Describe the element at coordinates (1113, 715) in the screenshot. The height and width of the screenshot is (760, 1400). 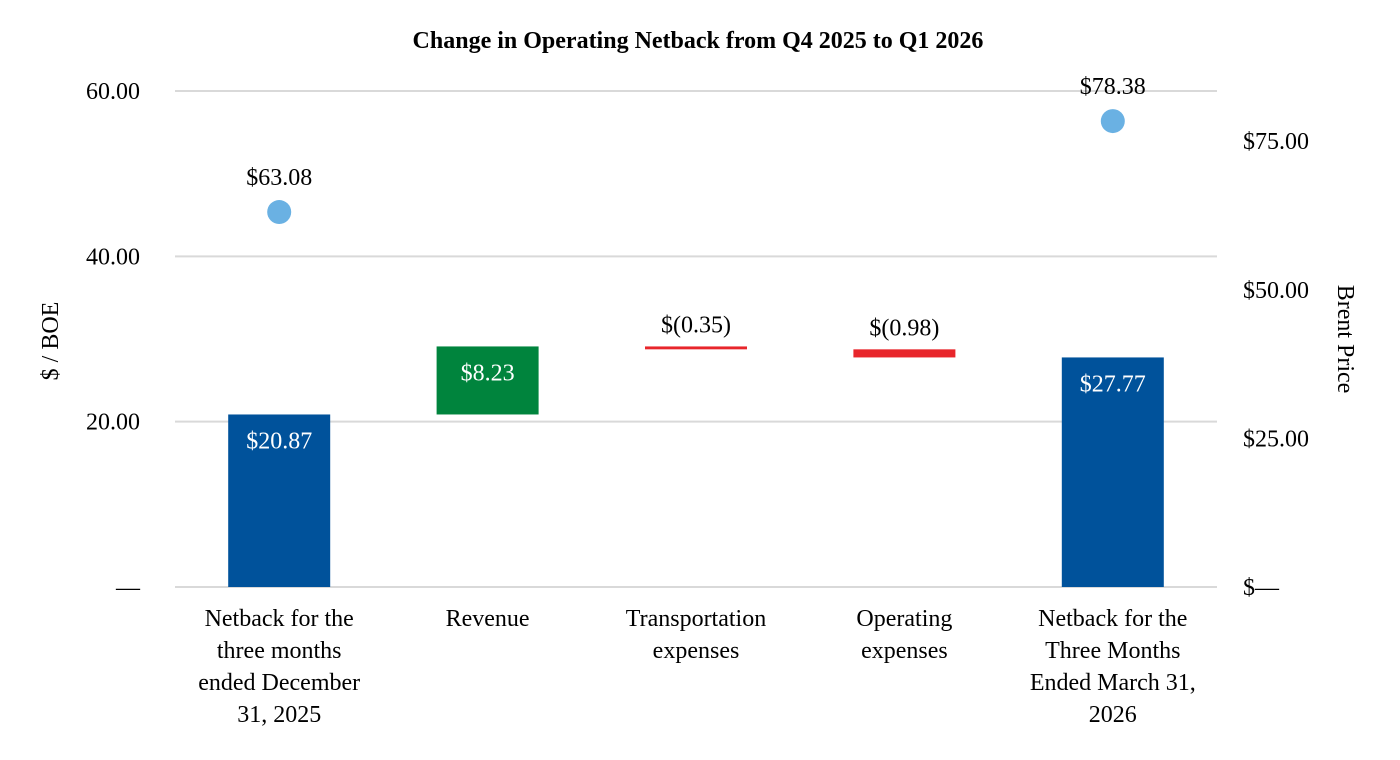
I see `x-category-label: 2026` at that location.